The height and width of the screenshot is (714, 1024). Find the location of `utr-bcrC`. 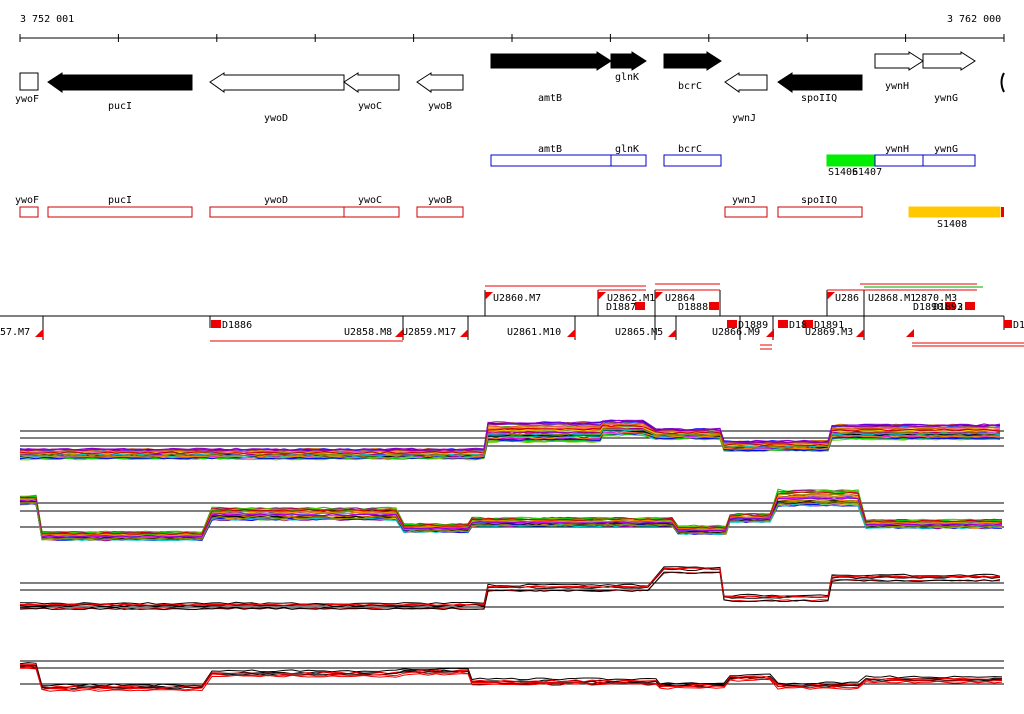

utr-bcrC is located at coordinates (692, 160).